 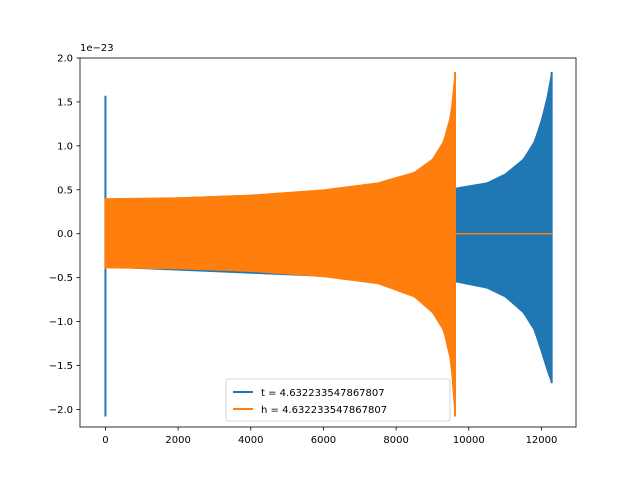 What do you see at coordinates (250, 440) in the screenshot?
I see `x-tick-label: 4000` at bounding box center [250, 440].